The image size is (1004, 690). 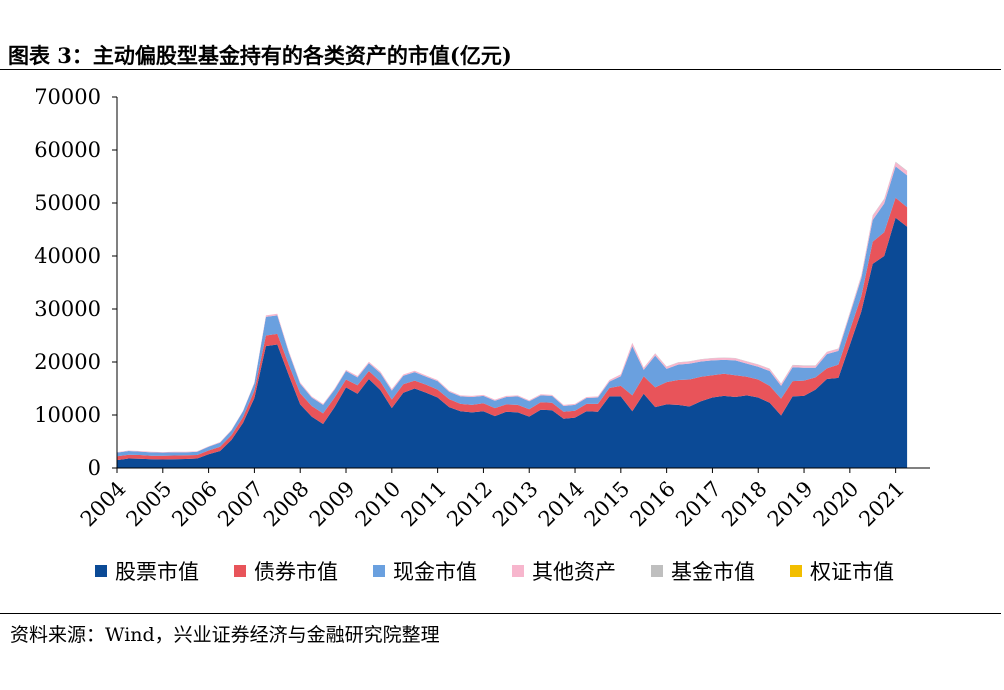 I want to click on y-tick-label: 0, so click(x=94, y=468).